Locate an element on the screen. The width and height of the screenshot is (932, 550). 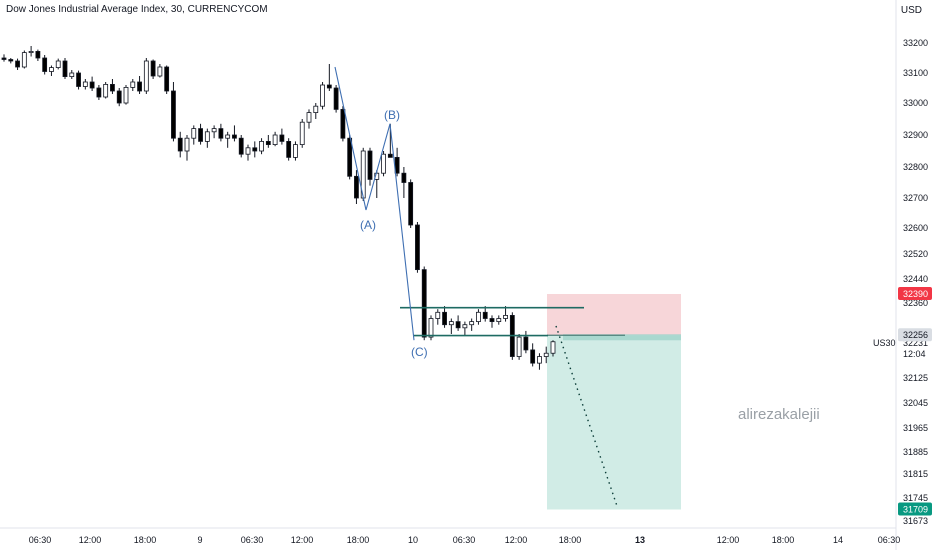
x-tick-label: 9 is located at coordinates (199, 540).